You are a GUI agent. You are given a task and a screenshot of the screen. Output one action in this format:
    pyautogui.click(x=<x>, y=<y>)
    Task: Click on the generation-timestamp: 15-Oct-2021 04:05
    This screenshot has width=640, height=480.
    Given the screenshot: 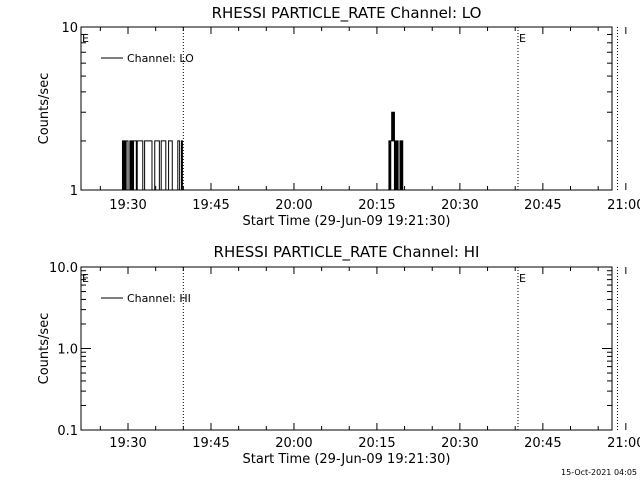 What is the action you would take?
    pyautogui.click(x=599, y=472)
    